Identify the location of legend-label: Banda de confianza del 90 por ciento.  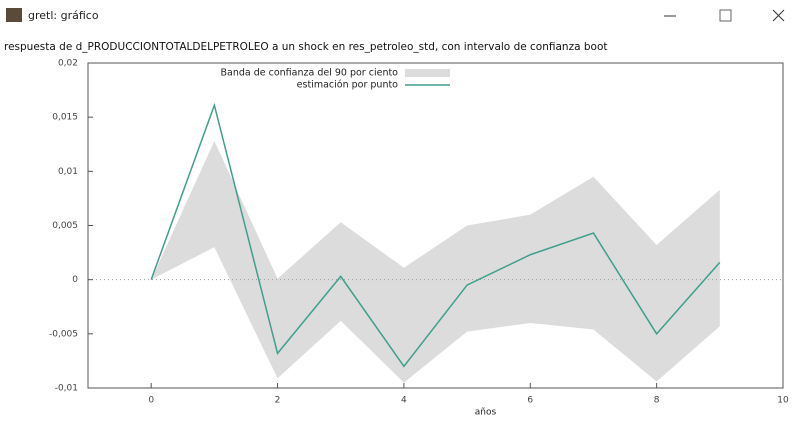
(309, 73).